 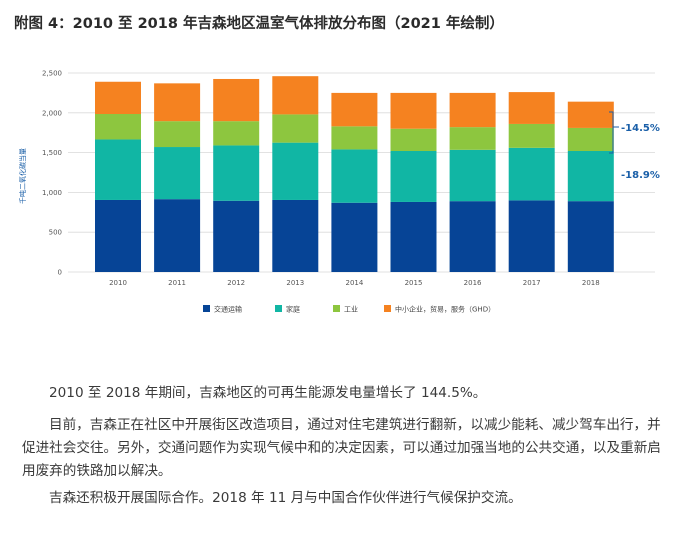 I want to click on y-tick-label: 500, so click(x=55, y=233).